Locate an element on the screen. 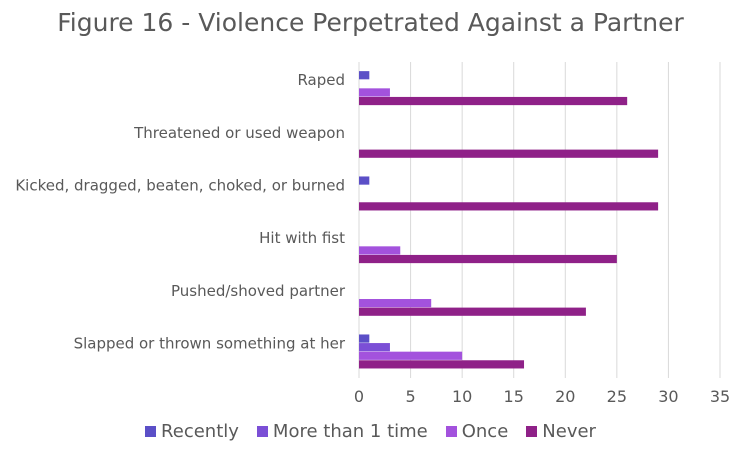  category-label: Slapped or thrown something at her is located at coordinates (210, 343).